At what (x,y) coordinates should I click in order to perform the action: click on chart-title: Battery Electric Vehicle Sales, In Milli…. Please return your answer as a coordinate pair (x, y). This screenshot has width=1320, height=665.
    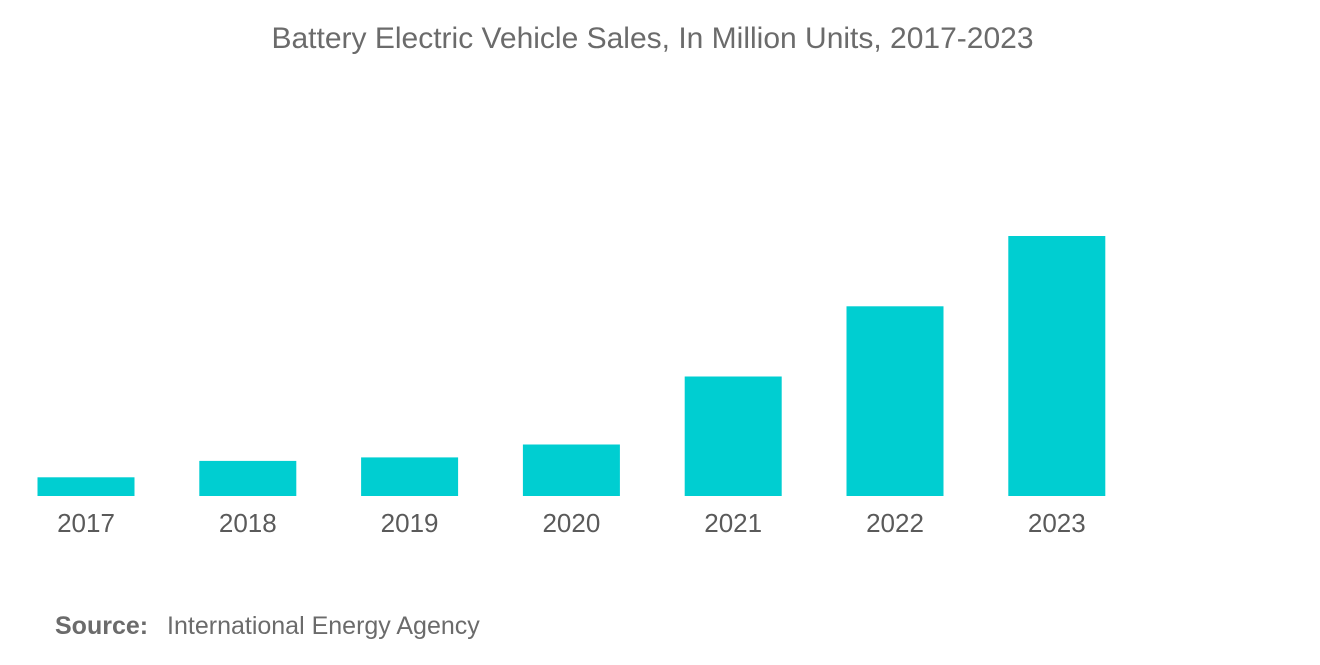
    Looking at the image, I should click on (652, 38).